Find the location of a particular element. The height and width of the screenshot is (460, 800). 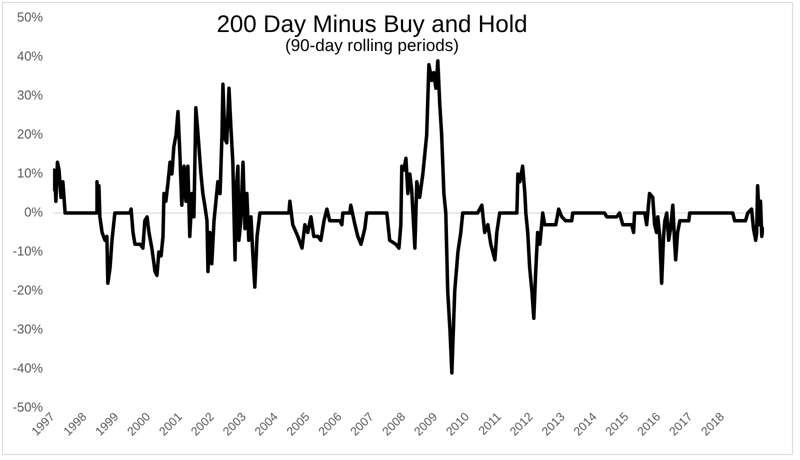

y-tick-label: -20% is located at coordinates (28, 290).